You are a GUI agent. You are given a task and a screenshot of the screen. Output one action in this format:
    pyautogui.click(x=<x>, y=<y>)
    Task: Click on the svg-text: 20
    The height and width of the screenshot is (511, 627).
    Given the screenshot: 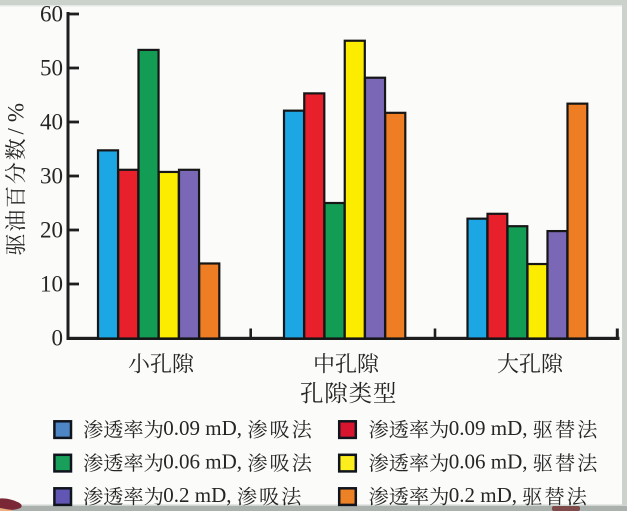 What is the action you would take?
    pyautogui.click(x=51, y=230)
    